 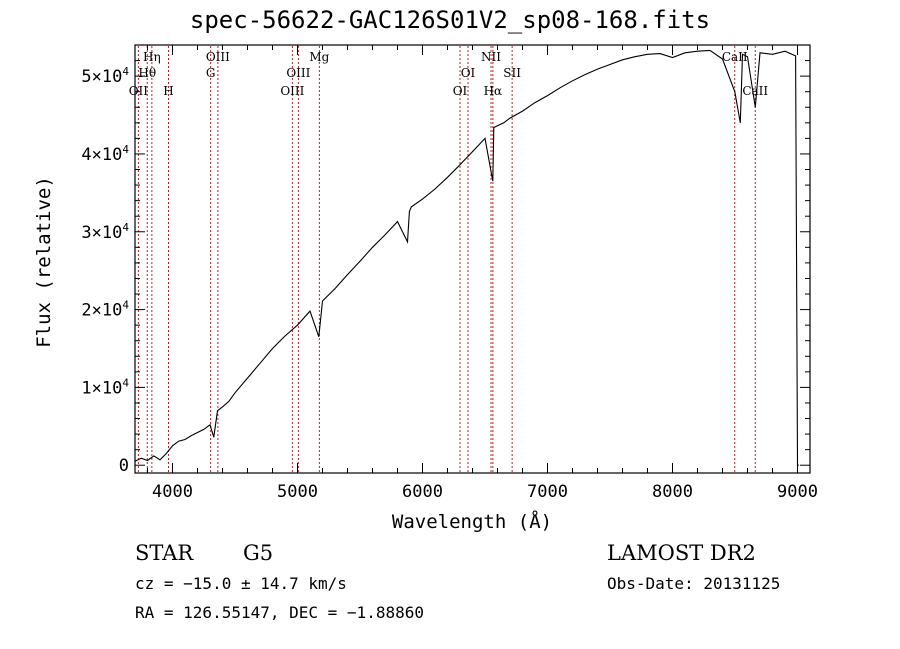 What do you see at coordinates (105, 232) in the screenshot?
I see `y-tick-label: 3×10⁴` at bounding box center [105, 232].